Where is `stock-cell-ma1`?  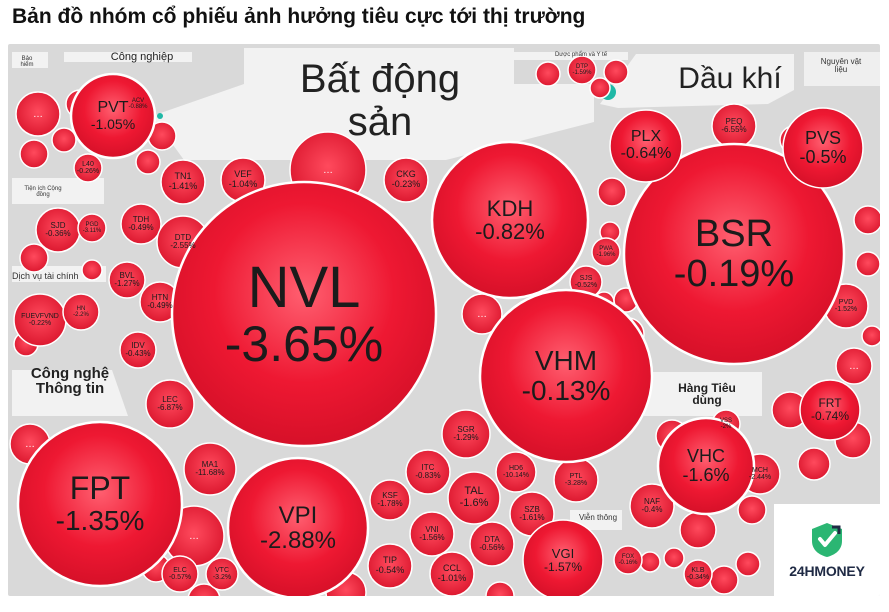
stock-cell-ma1 is located at coordinates (210, 469).